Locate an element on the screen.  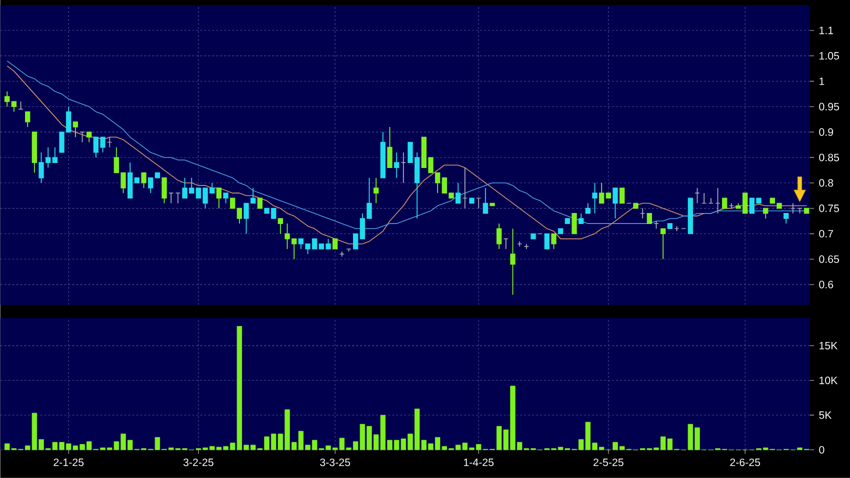
x-tick-label: 2-1-25 is located at coordinates (69, 462).